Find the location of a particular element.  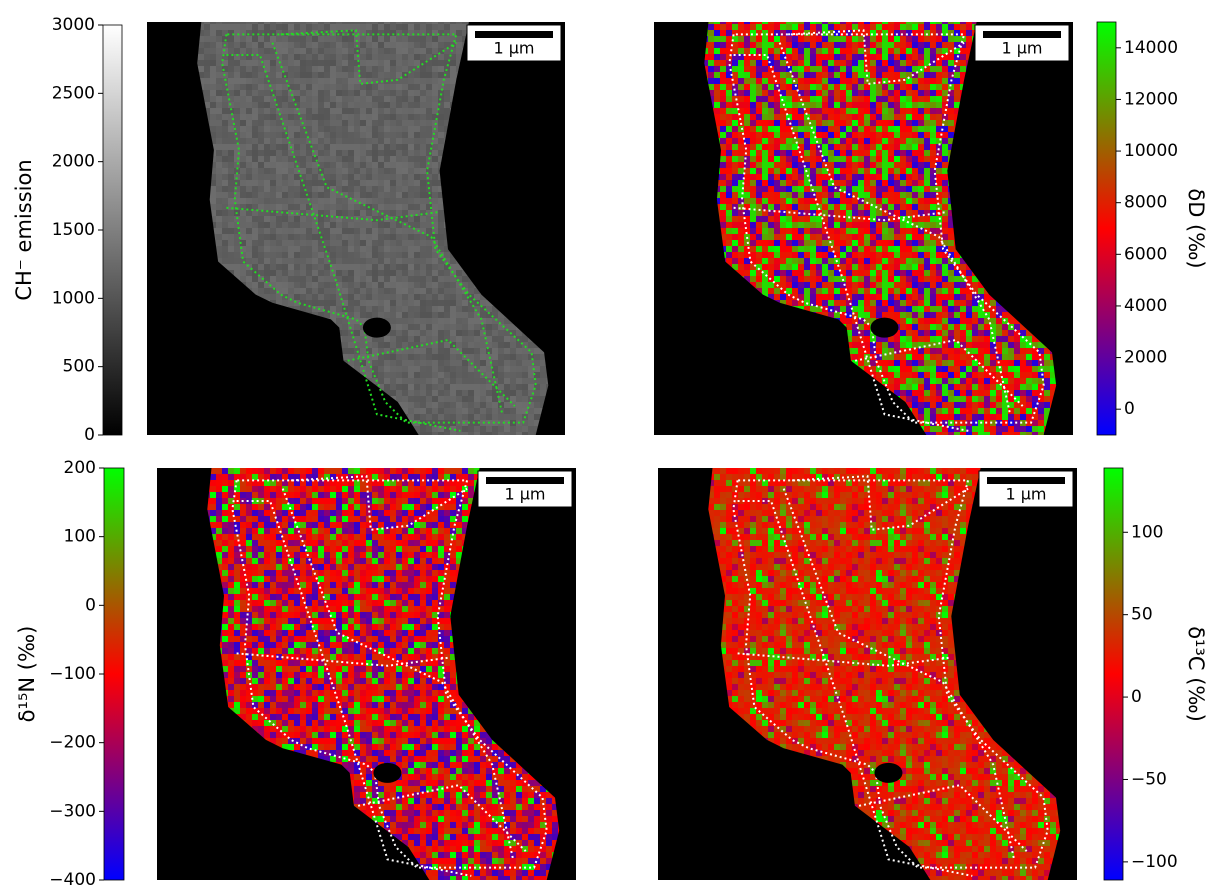

colorbar-tick-label: 200 is located at coordinates (80, 468).